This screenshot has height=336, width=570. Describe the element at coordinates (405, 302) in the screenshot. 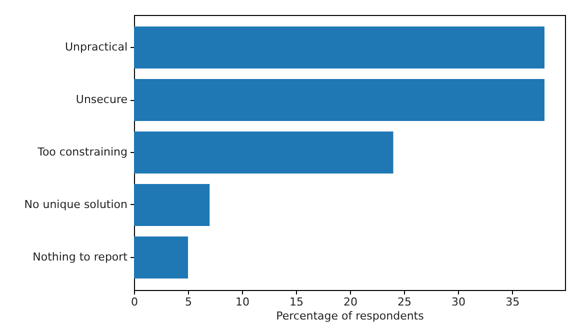

I see `x-tick-label: 25` at that location.